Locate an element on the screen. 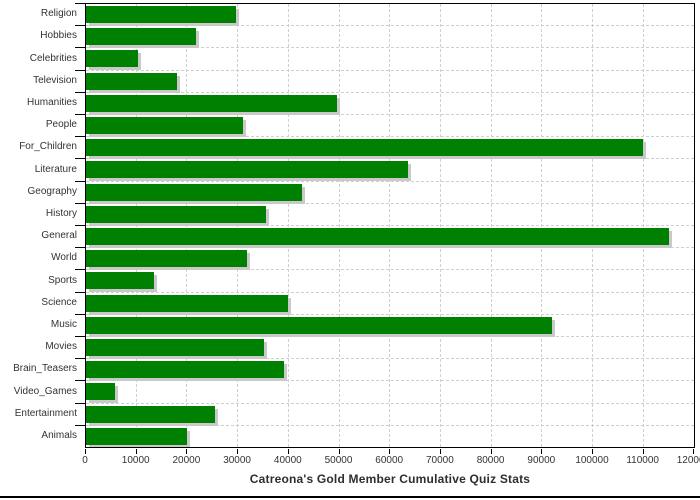  x-tick-label: 0 is located at coordinates (85, 460).